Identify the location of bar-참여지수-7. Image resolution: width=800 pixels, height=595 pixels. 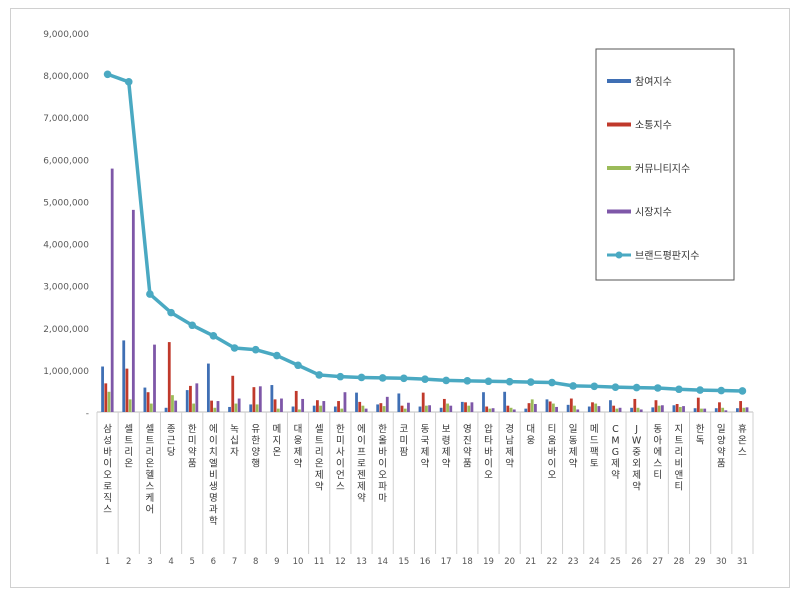
(229, 409).